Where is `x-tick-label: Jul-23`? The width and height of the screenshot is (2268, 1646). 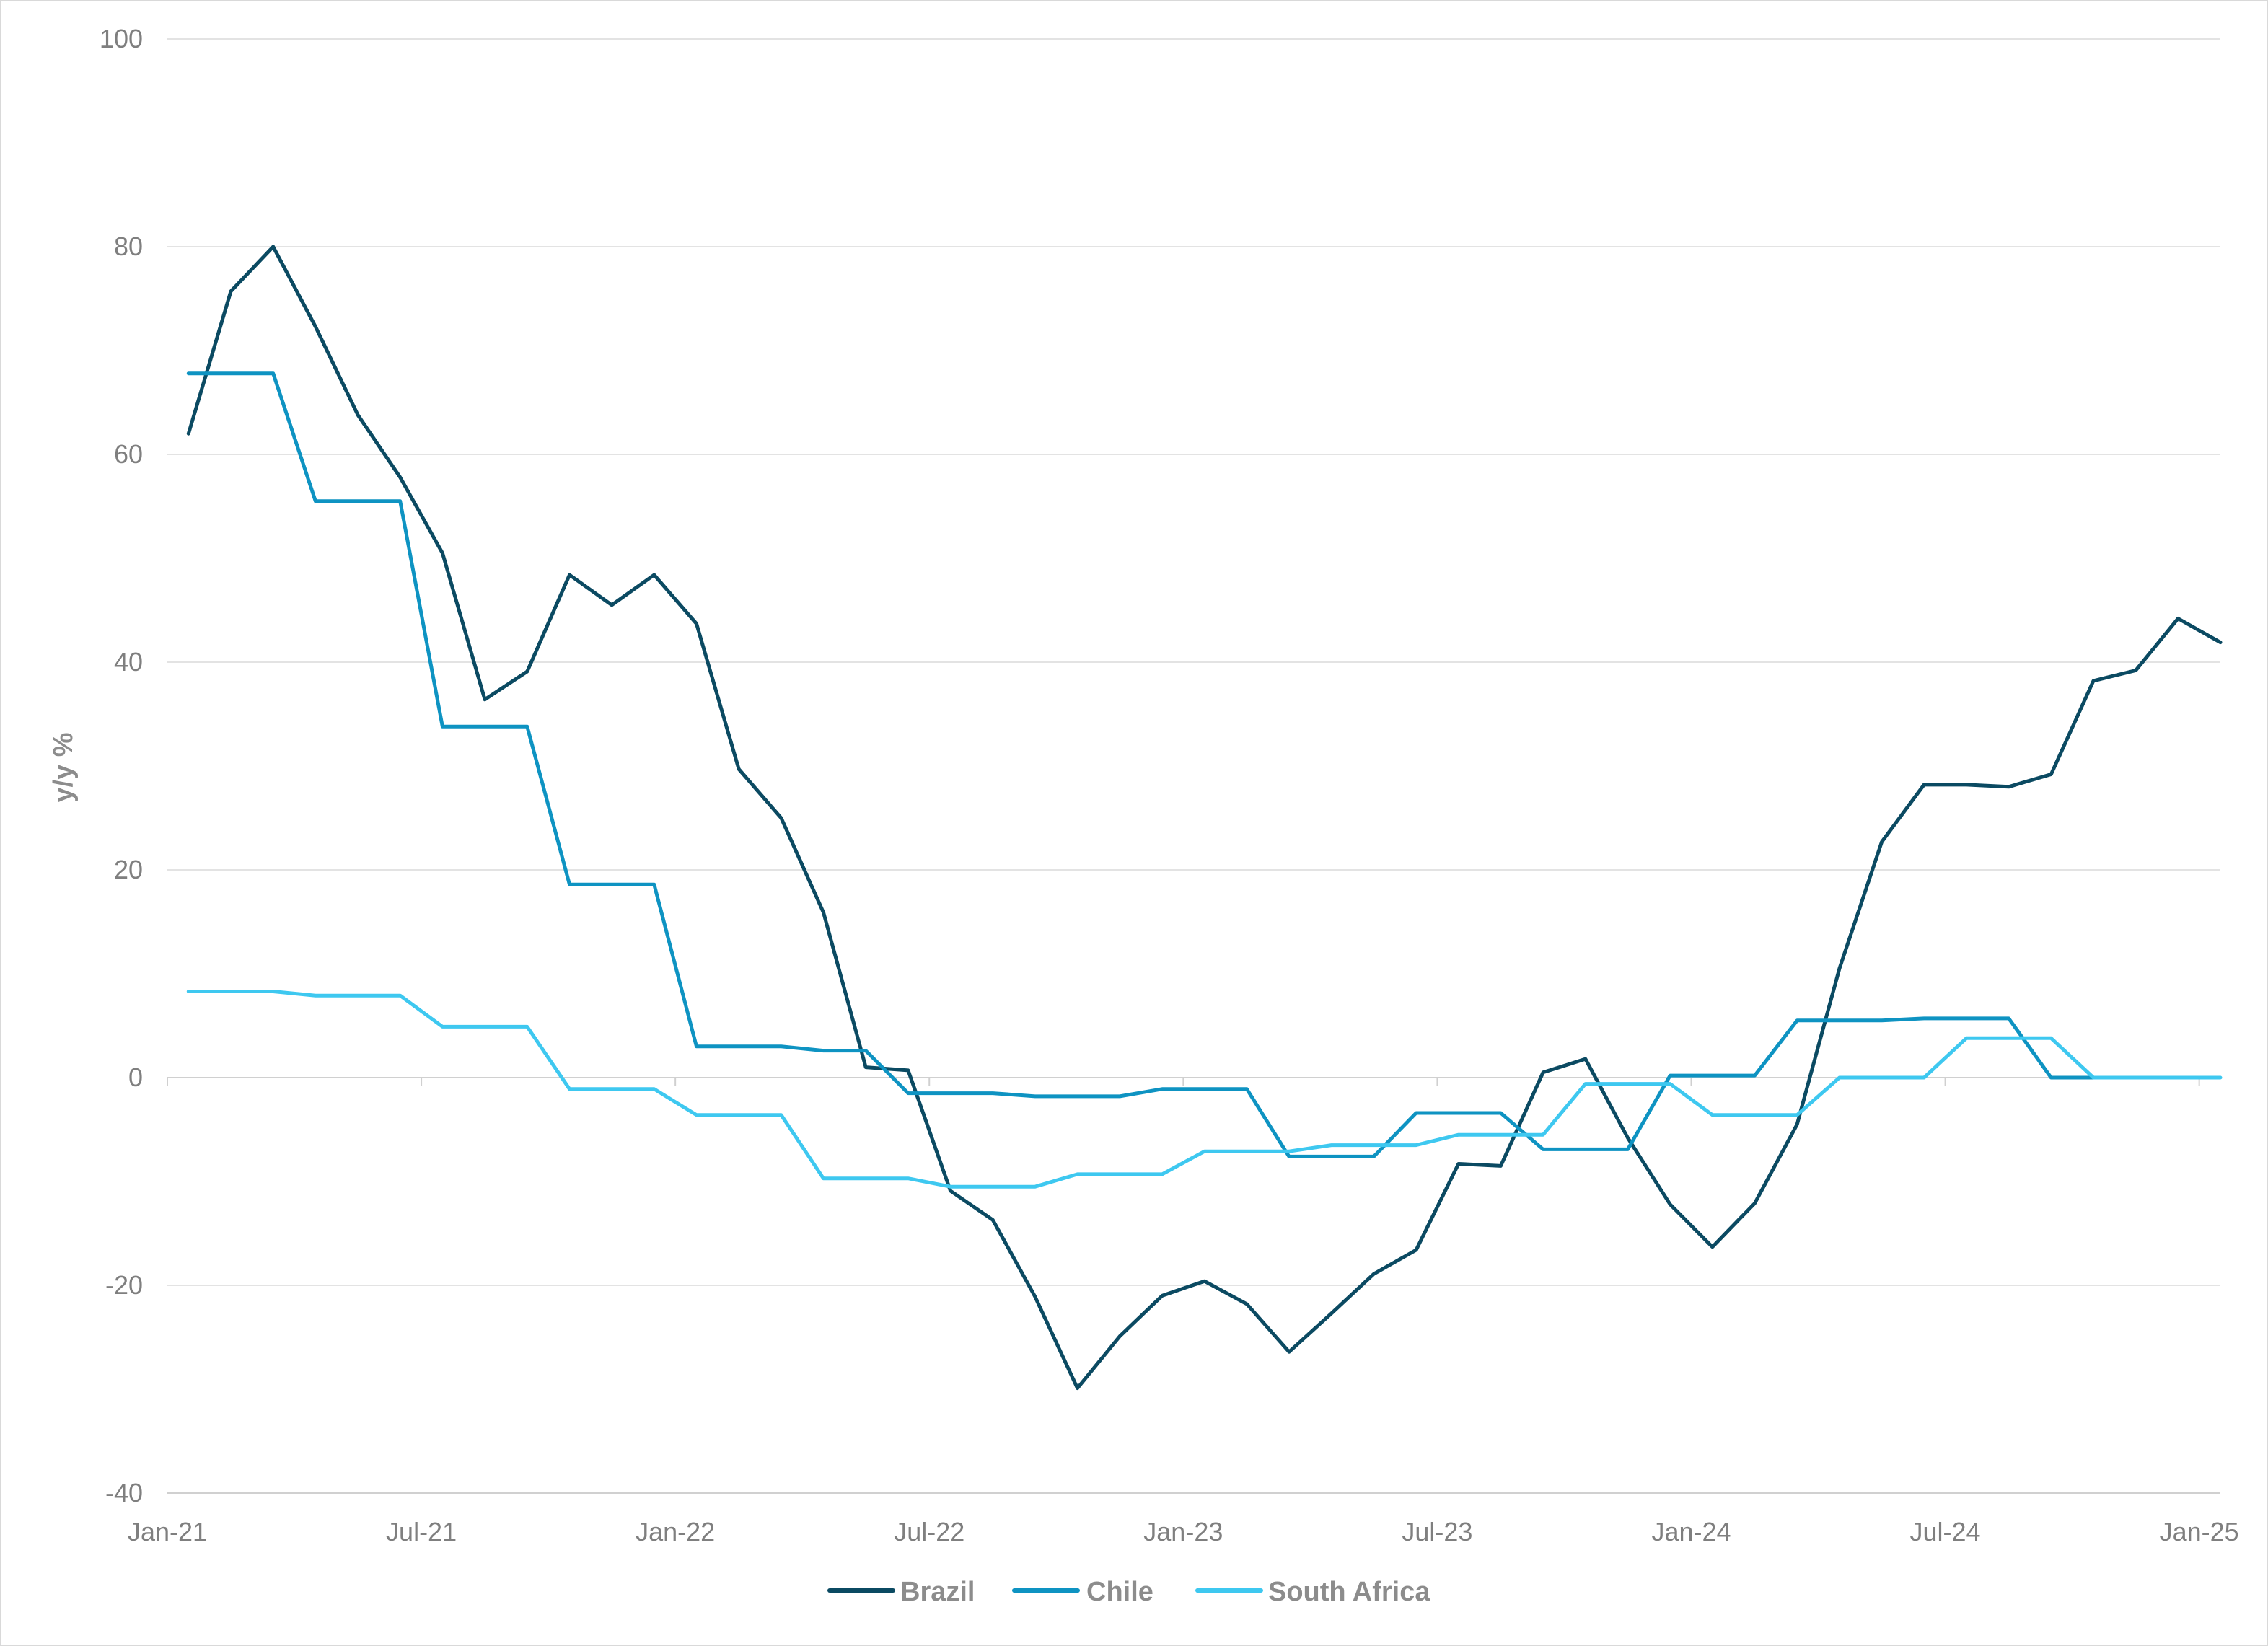 x-tick-label: Jul-23 is located at coordinates (1437, 1531).